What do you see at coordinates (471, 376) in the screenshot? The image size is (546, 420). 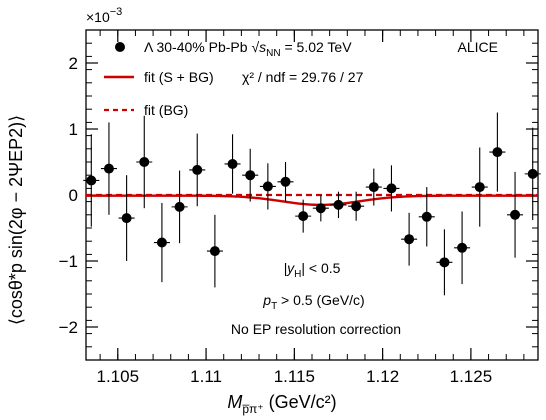 I see `x-tick-label: 1.125` at bounding box center [471, 376].